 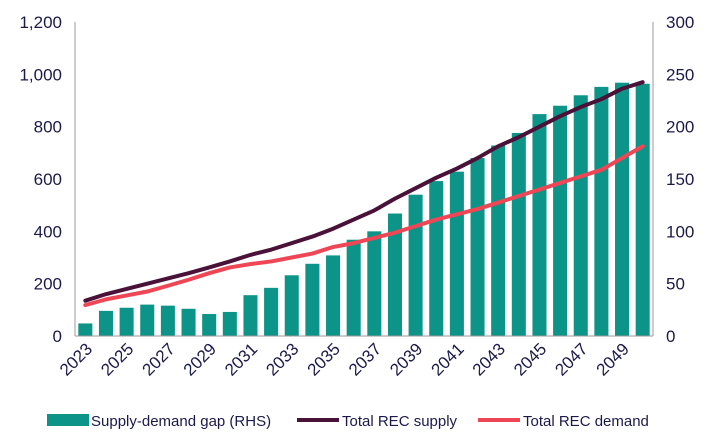 What do you see at coordinates (680, 127) in the screenshot?
I see `y-right-tick-label: 200` at bounding box center [680, 127].